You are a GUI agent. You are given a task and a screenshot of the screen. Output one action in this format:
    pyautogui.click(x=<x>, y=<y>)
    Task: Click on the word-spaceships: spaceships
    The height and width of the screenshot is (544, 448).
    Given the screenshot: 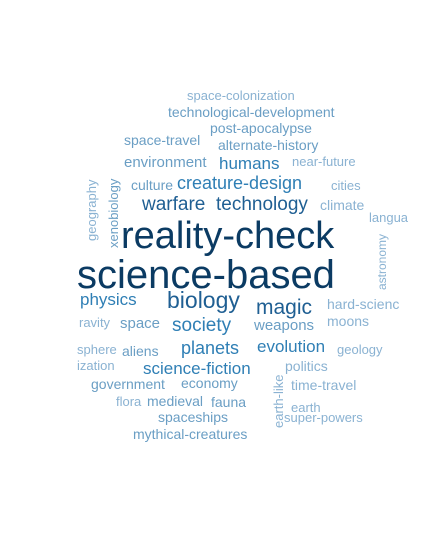 What is the action you would take?
    pyautogui.click(x=193, y=417)
    